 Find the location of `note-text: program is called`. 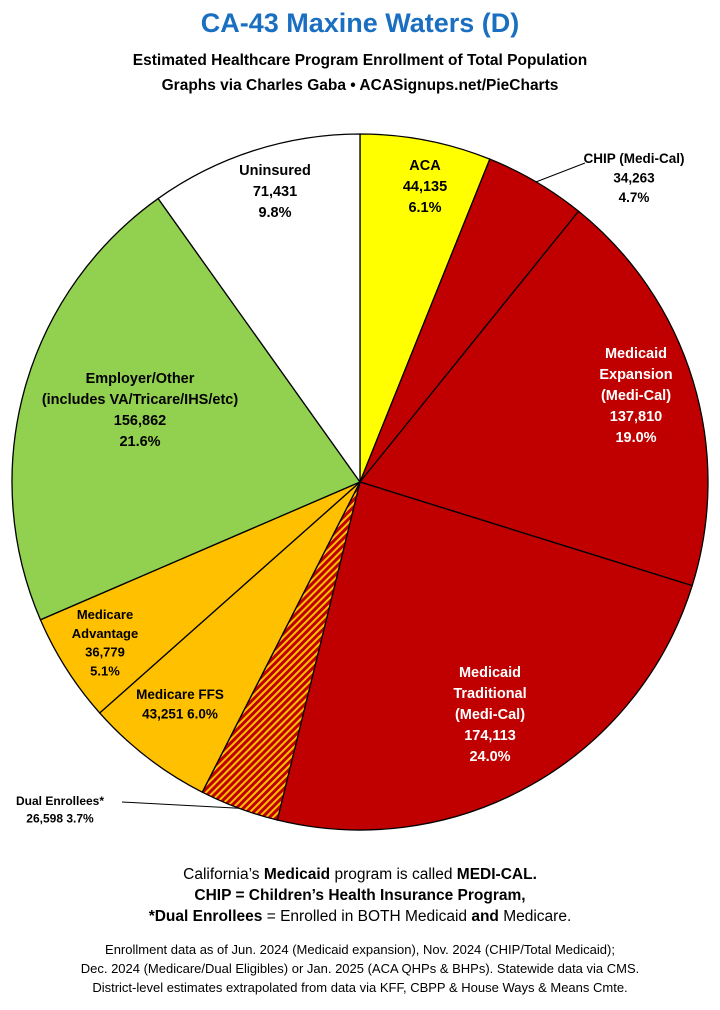

note-text: program is called is located at coordinates (393, 874).